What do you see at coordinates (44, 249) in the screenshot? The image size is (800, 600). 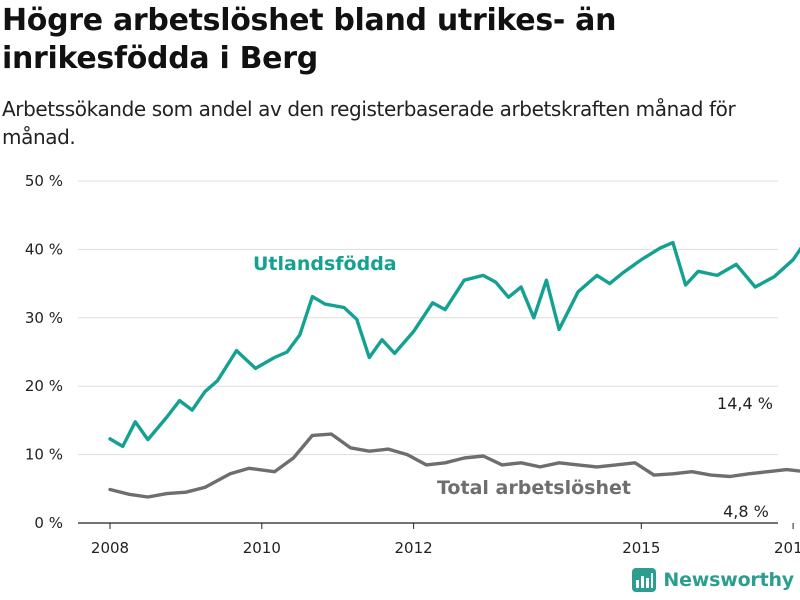 I see `y-tick-label: 40 %` at bounding box center [44, 249].